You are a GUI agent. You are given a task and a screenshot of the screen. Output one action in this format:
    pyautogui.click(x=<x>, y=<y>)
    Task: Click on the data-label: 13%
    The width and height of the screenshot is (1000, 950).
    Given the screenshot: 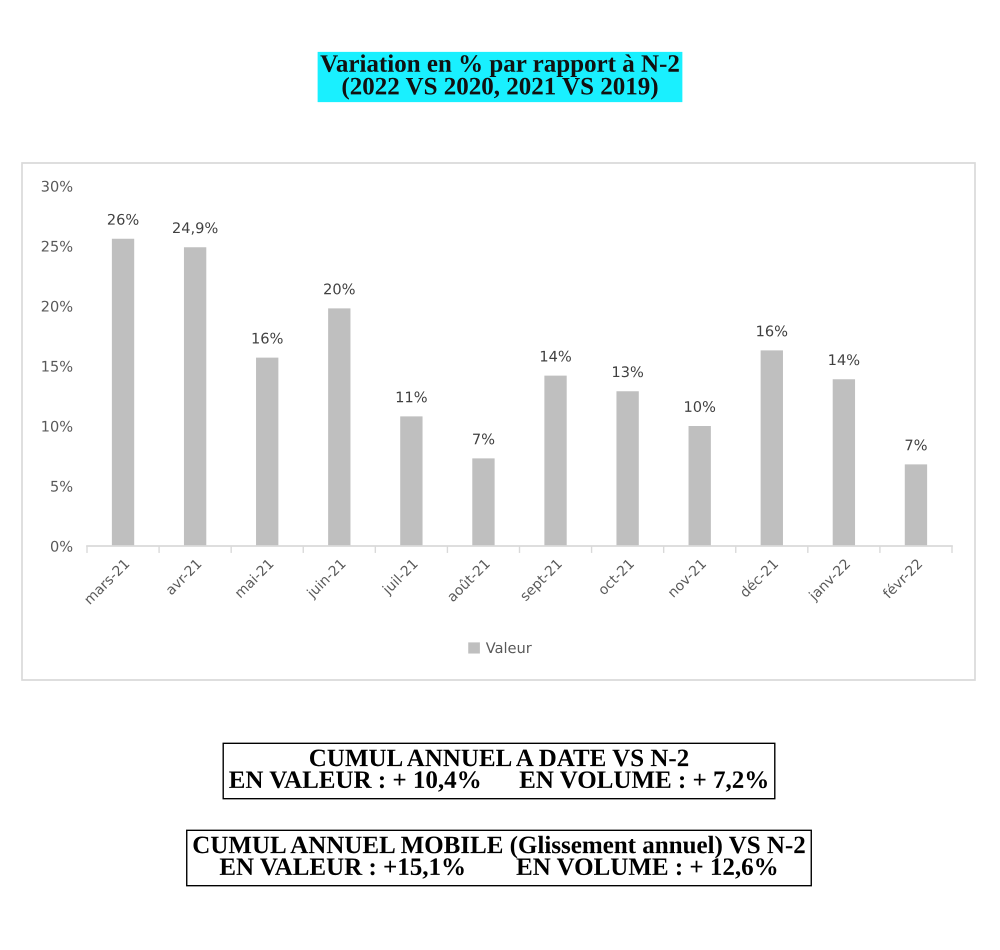 What is the action you would take?
    pyautogui.click(x=628, y=372)
    